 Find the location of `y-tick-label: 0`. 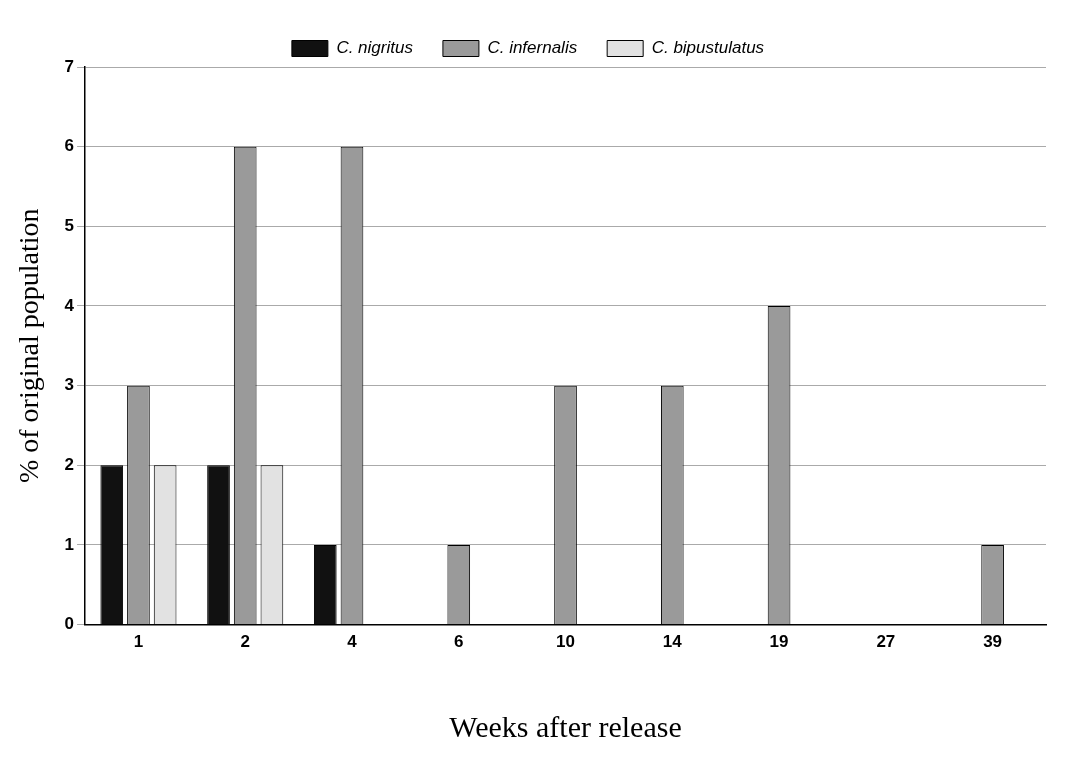

y-tick-label: 0 is located at coordinates (69, 624).